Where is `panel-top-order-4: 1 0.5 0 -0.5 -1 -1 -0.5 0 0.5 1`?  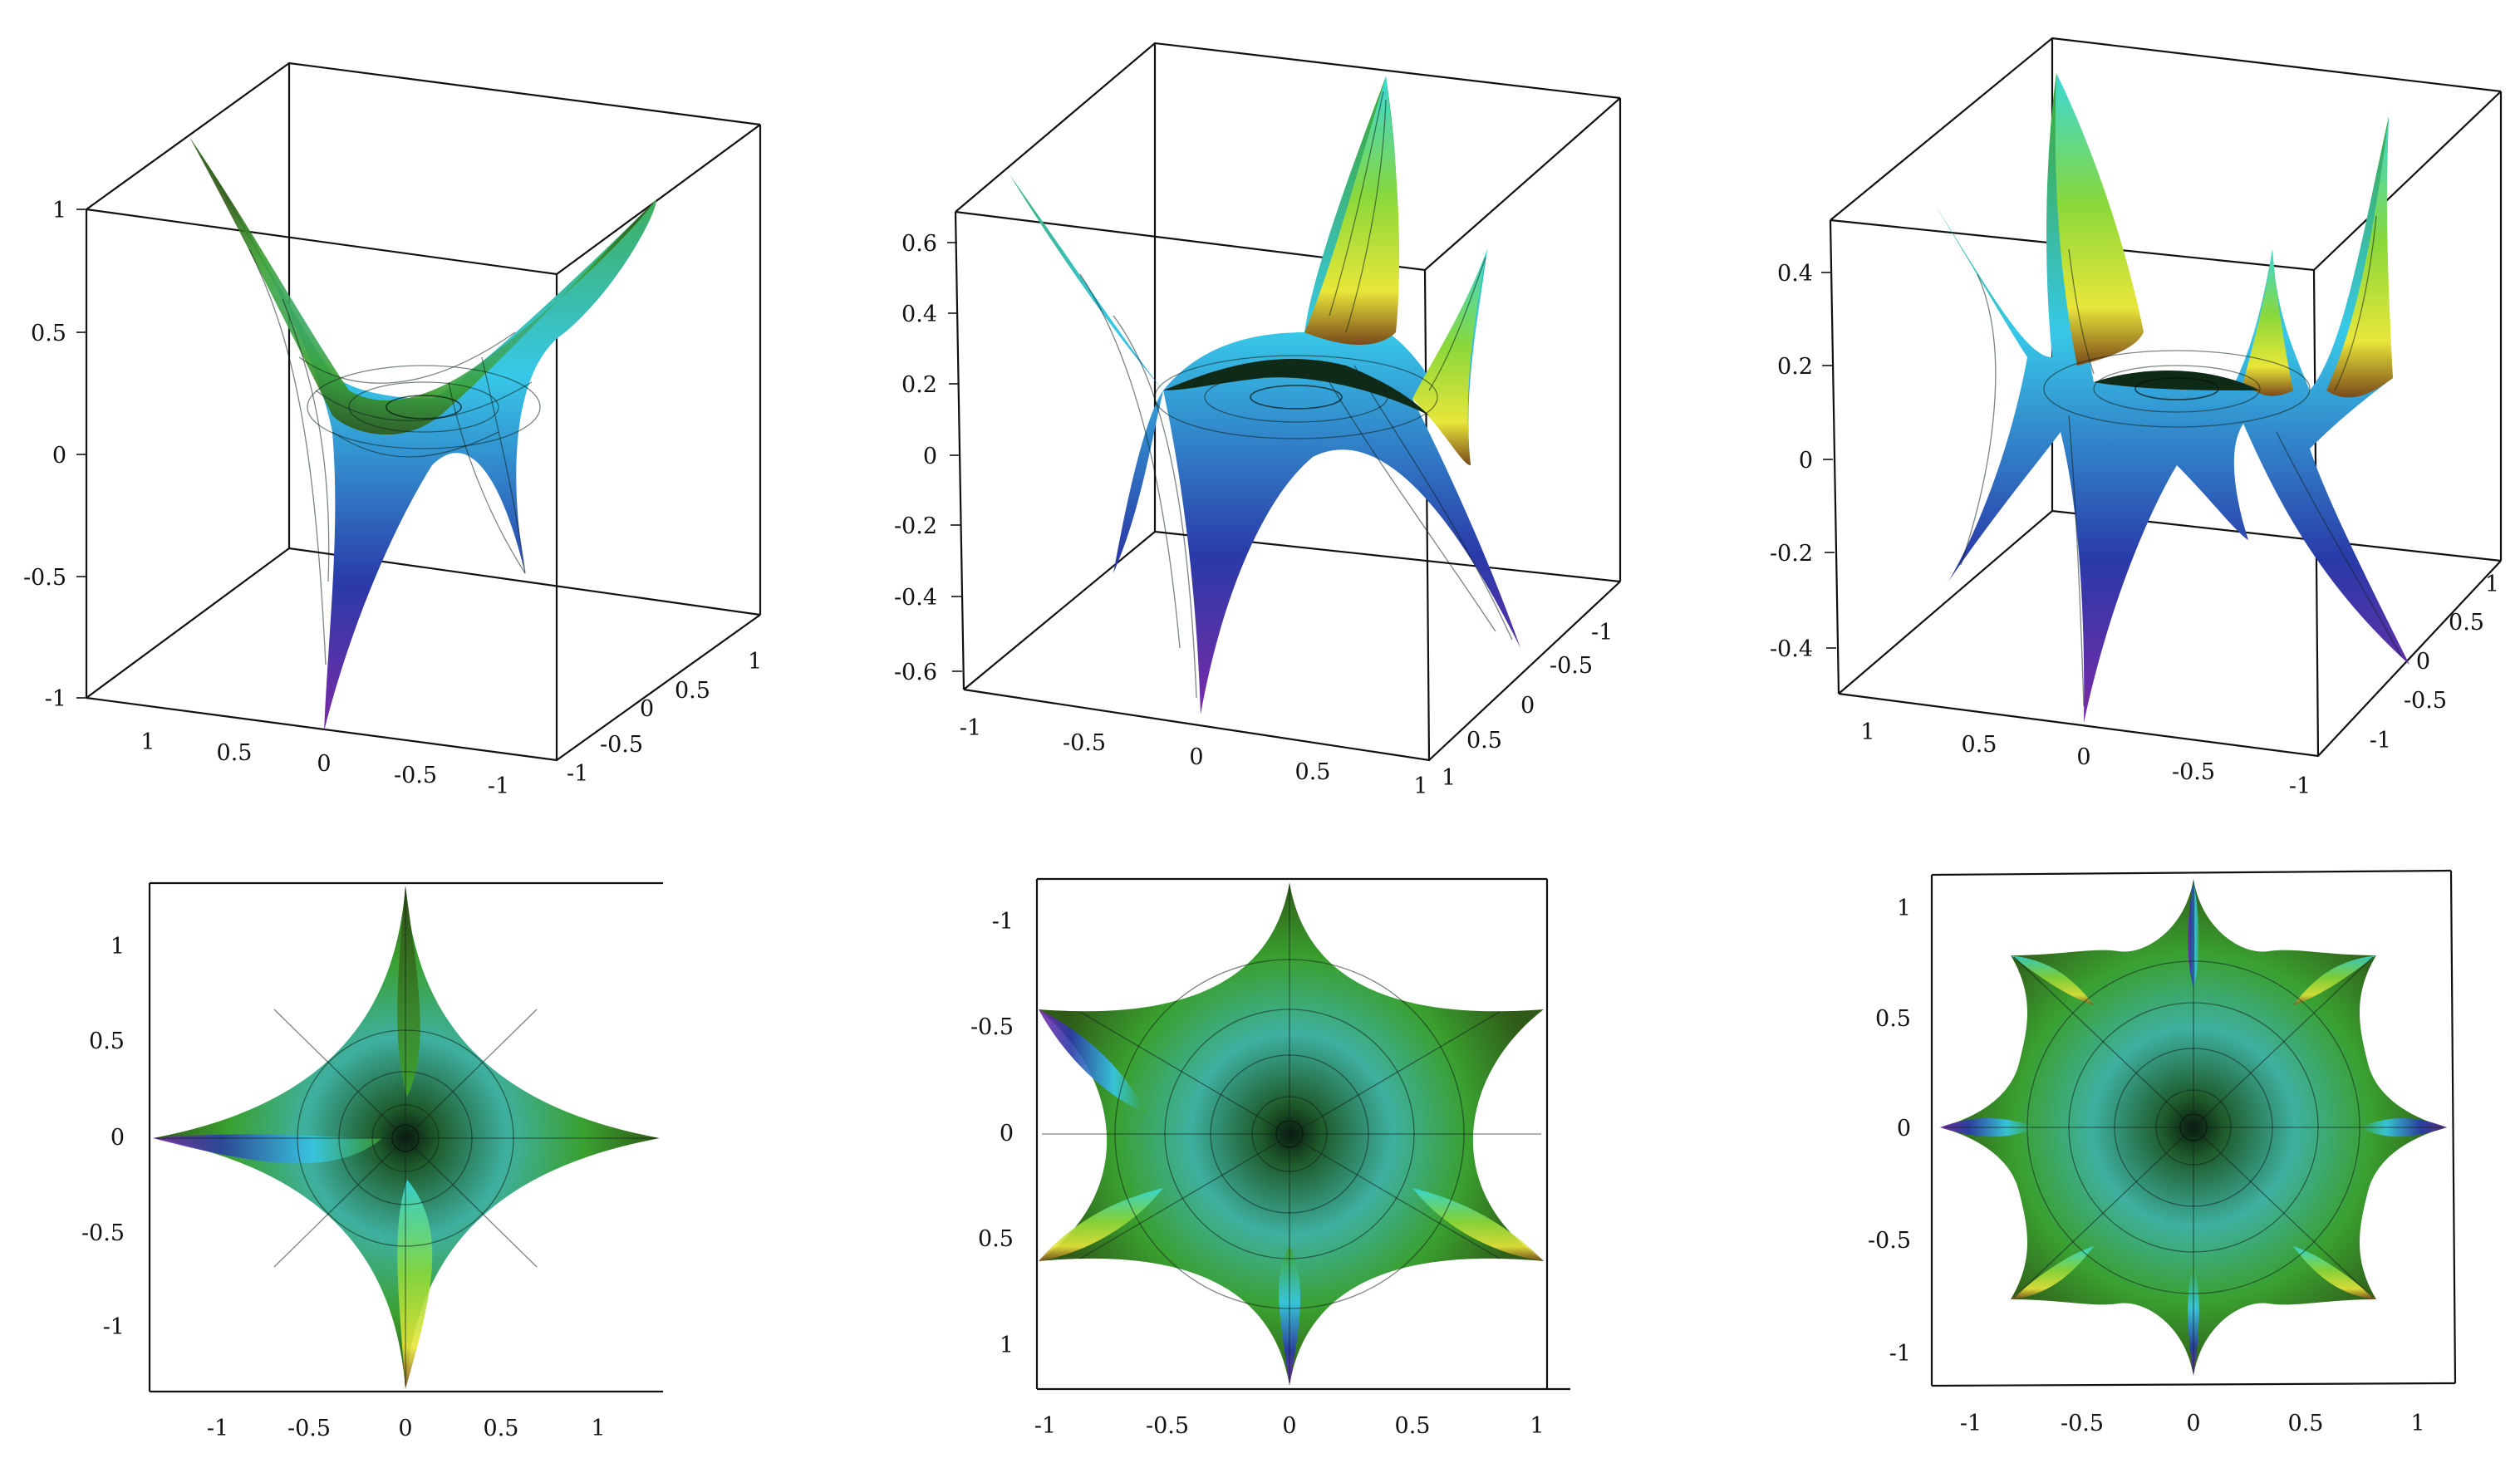 panel-top-order-4: 1 0.5 0 -0.5 -1 -1 -0.5 0 0.5 1 is located at coordinates (2162, 1152).